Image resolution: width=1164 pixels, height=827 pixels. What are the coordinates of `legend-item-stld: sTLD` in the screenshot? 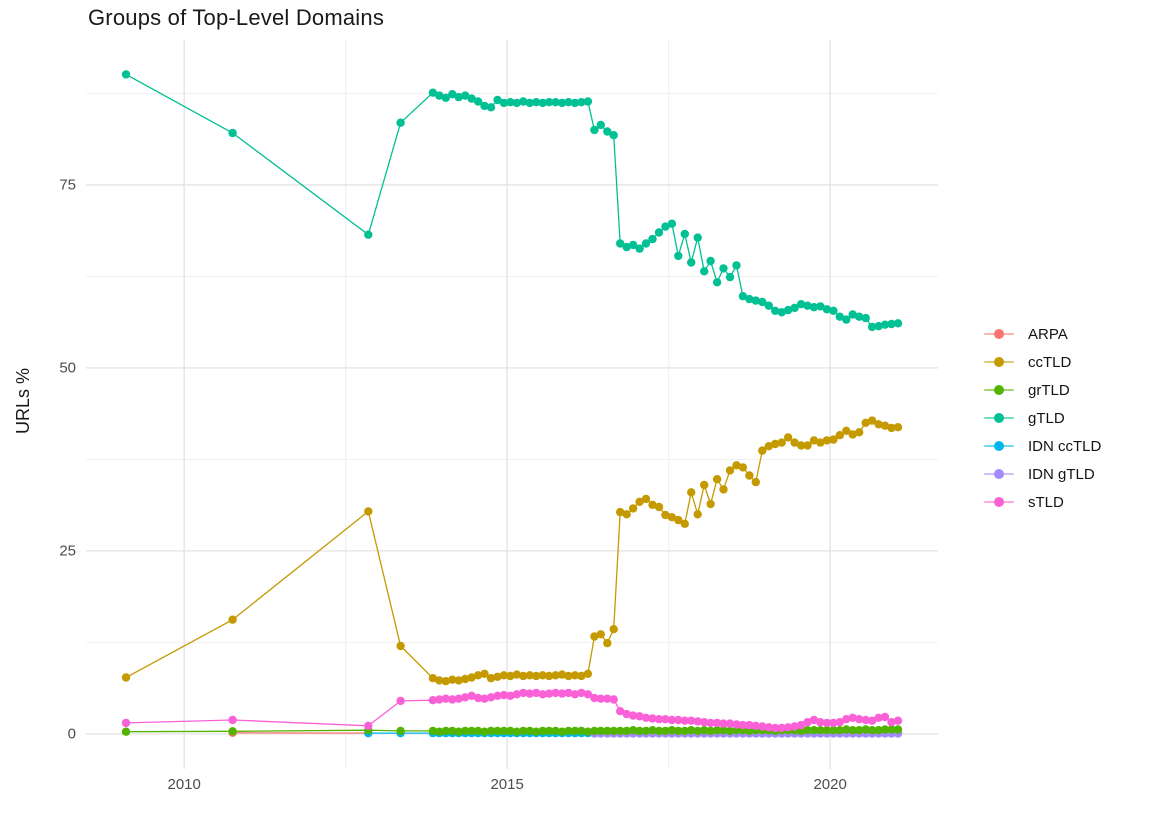 It's located at (1042, 502).